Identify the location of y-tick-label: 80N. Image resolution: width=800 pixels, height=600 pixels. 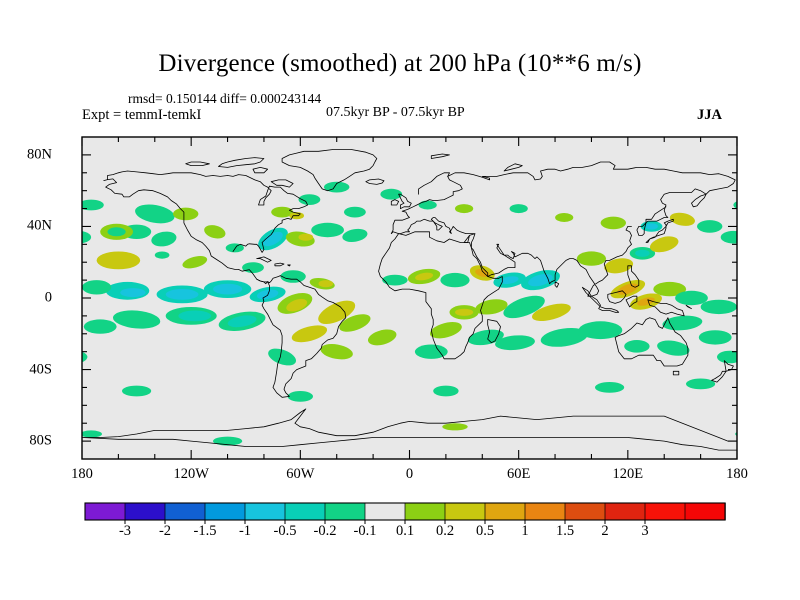
(39, 154).